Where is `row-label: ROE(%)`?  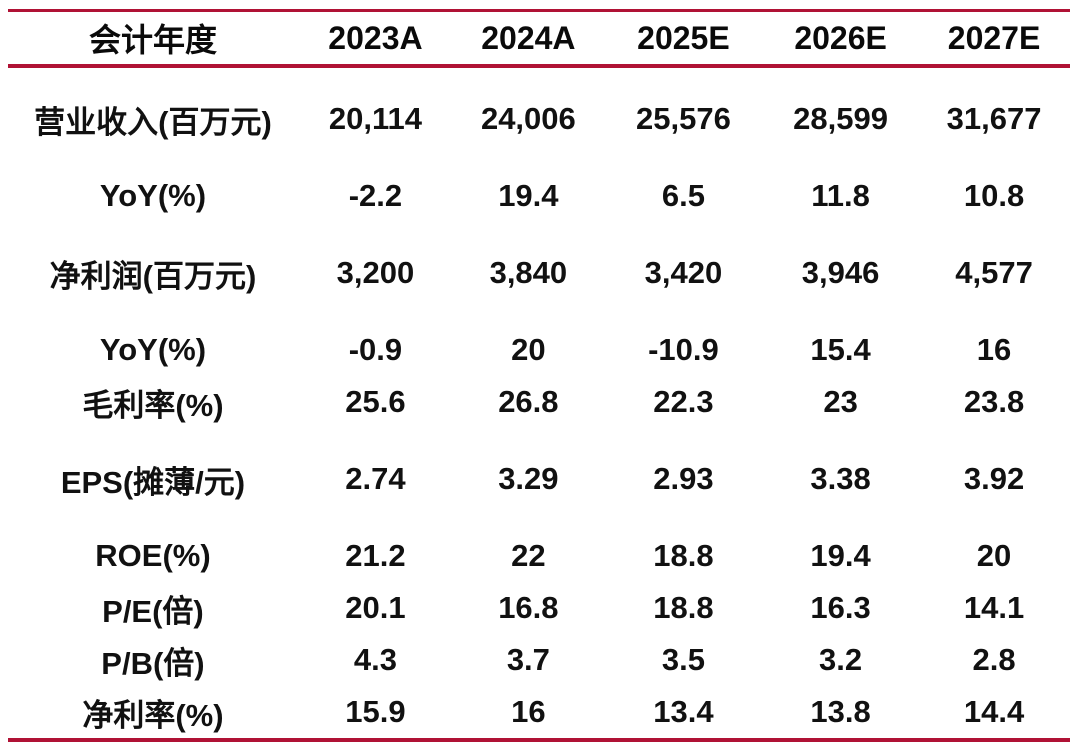 row-label: ROE(%) is located at coordinates (153, 555).